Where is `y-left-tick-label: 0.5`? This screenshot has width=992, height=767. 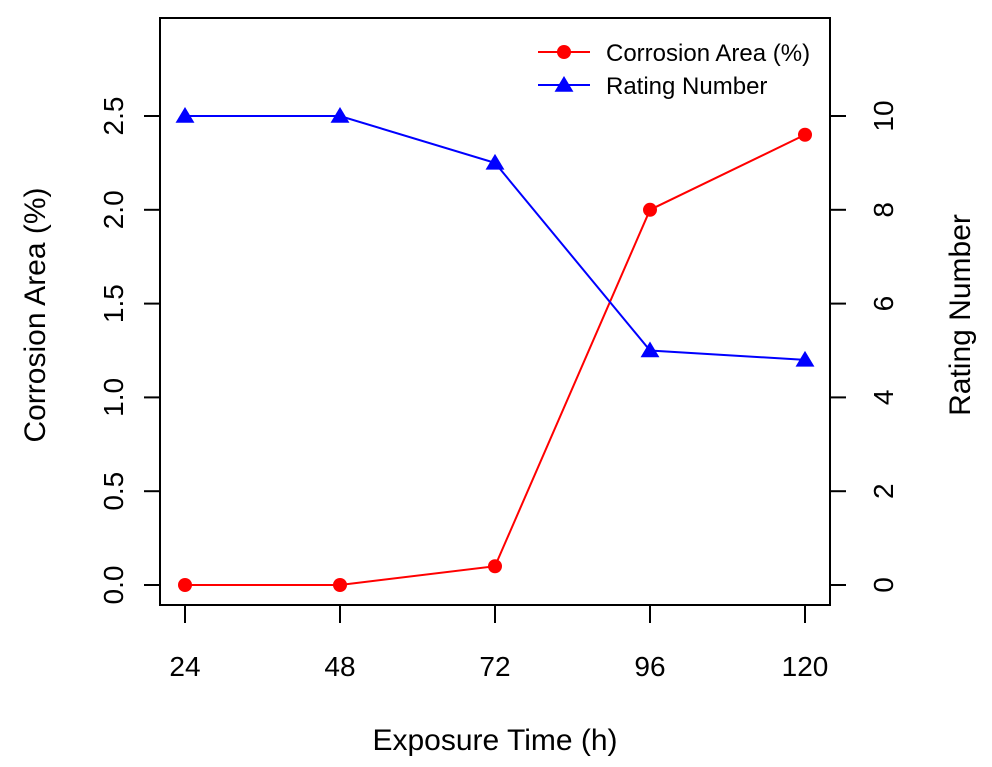 y-left-tick-label: 0.5 is located at coordinates (113, 491).